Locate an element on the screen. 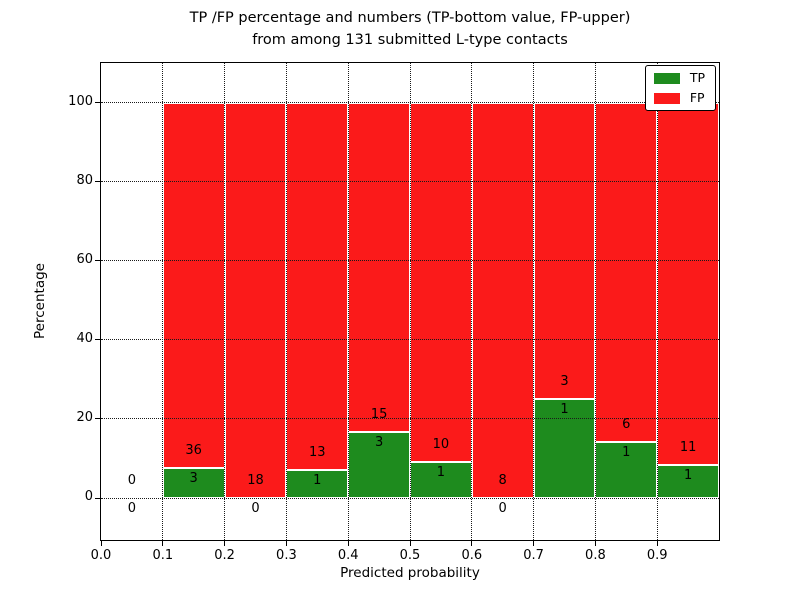 Image resolution: width=800 pixels, height=600 pixels. x-tick-0.0 is located at coordinates (101, 543).